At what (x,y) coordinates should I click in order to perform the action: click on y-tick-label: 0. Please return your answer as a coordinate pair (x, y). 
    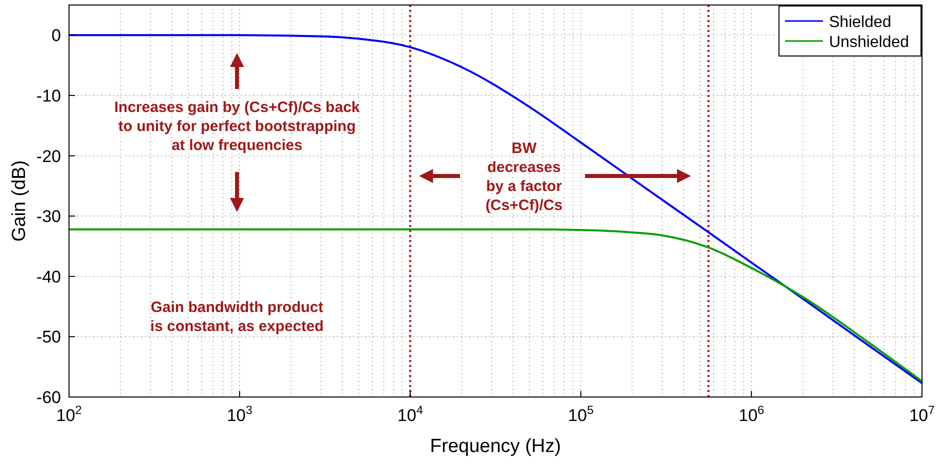
    Looking at the image, I should click on (56, 36).